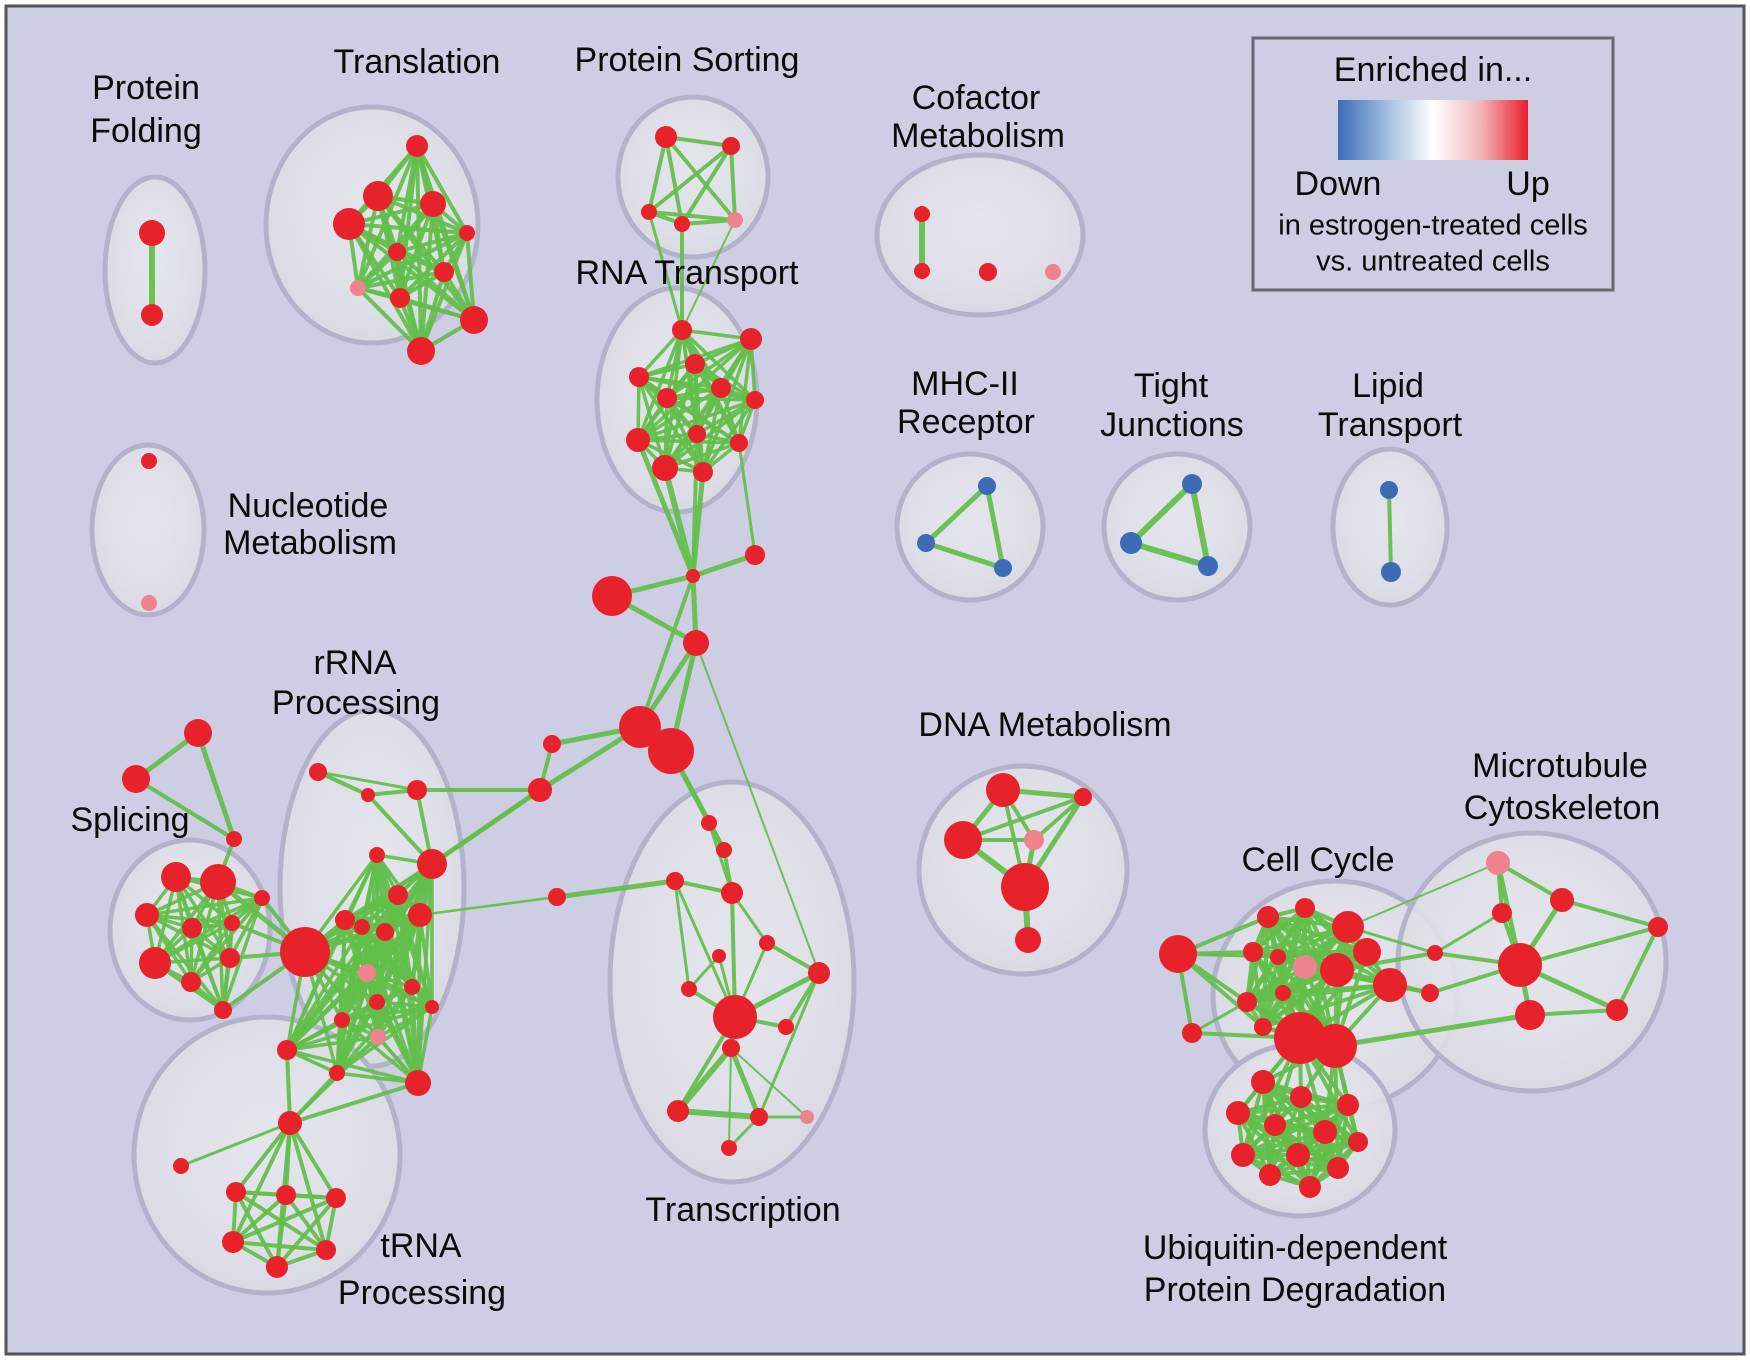 Image resolution: width=1750 pixels, height=1360 pixels. Describe the element at coordinates (767, 943) in the screenshot. I see `node-t6` at that location.